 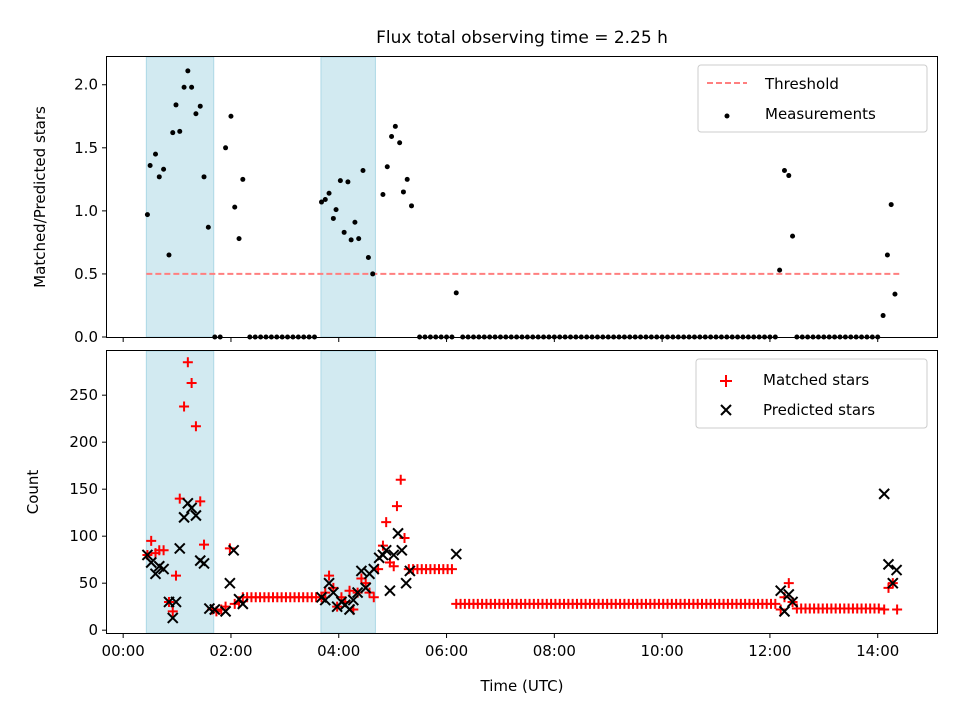 What do you see at coordinates (726, 381) in the screenshot?
I see `legend-matched-swatch` at bounding box center [726, 381].